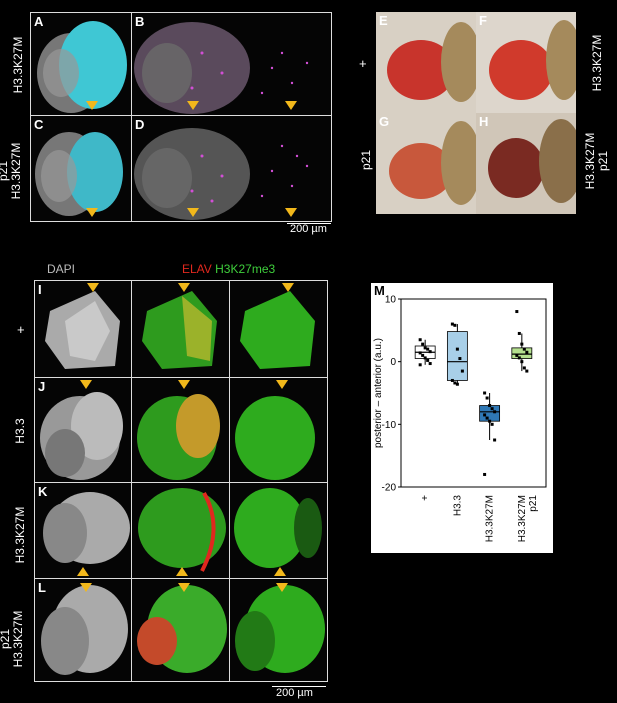  I want to click on category-label: +, so click(425, 498).